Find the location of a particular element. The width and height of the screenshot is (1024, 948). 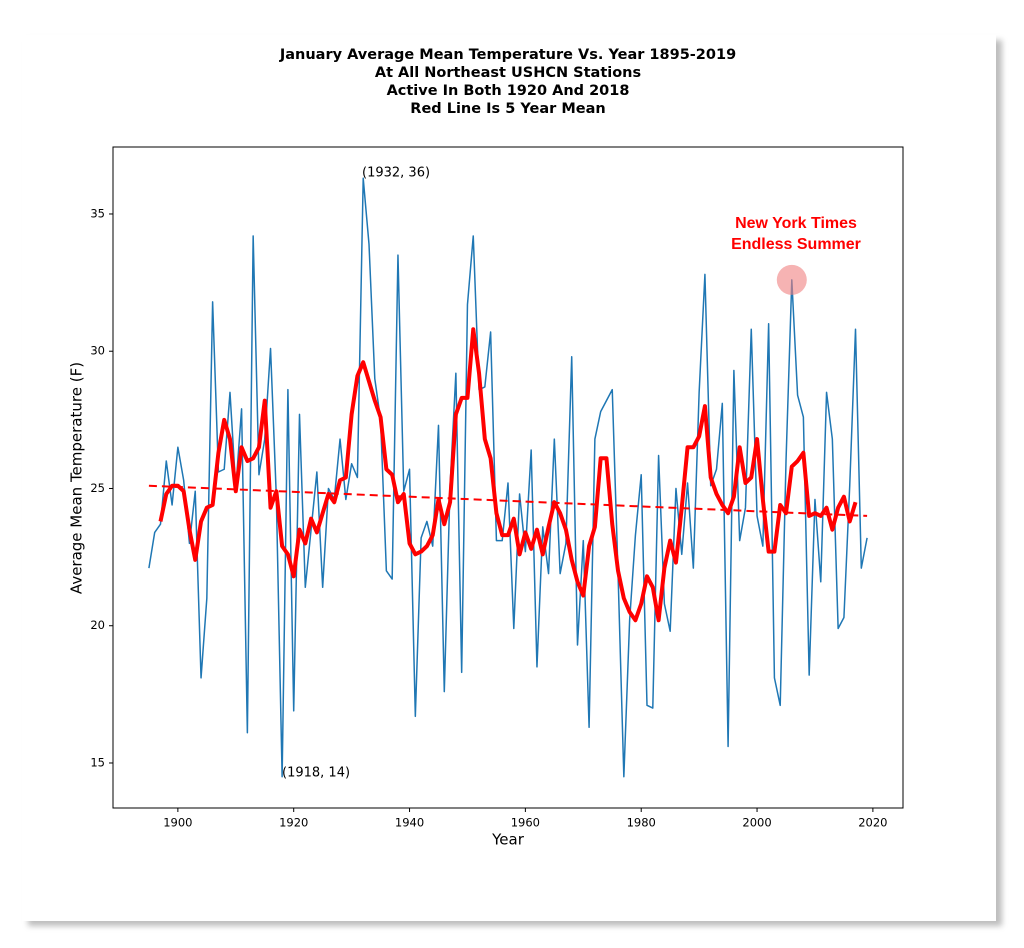

y-tick-label: 35 is located at coordinates (97, 213).